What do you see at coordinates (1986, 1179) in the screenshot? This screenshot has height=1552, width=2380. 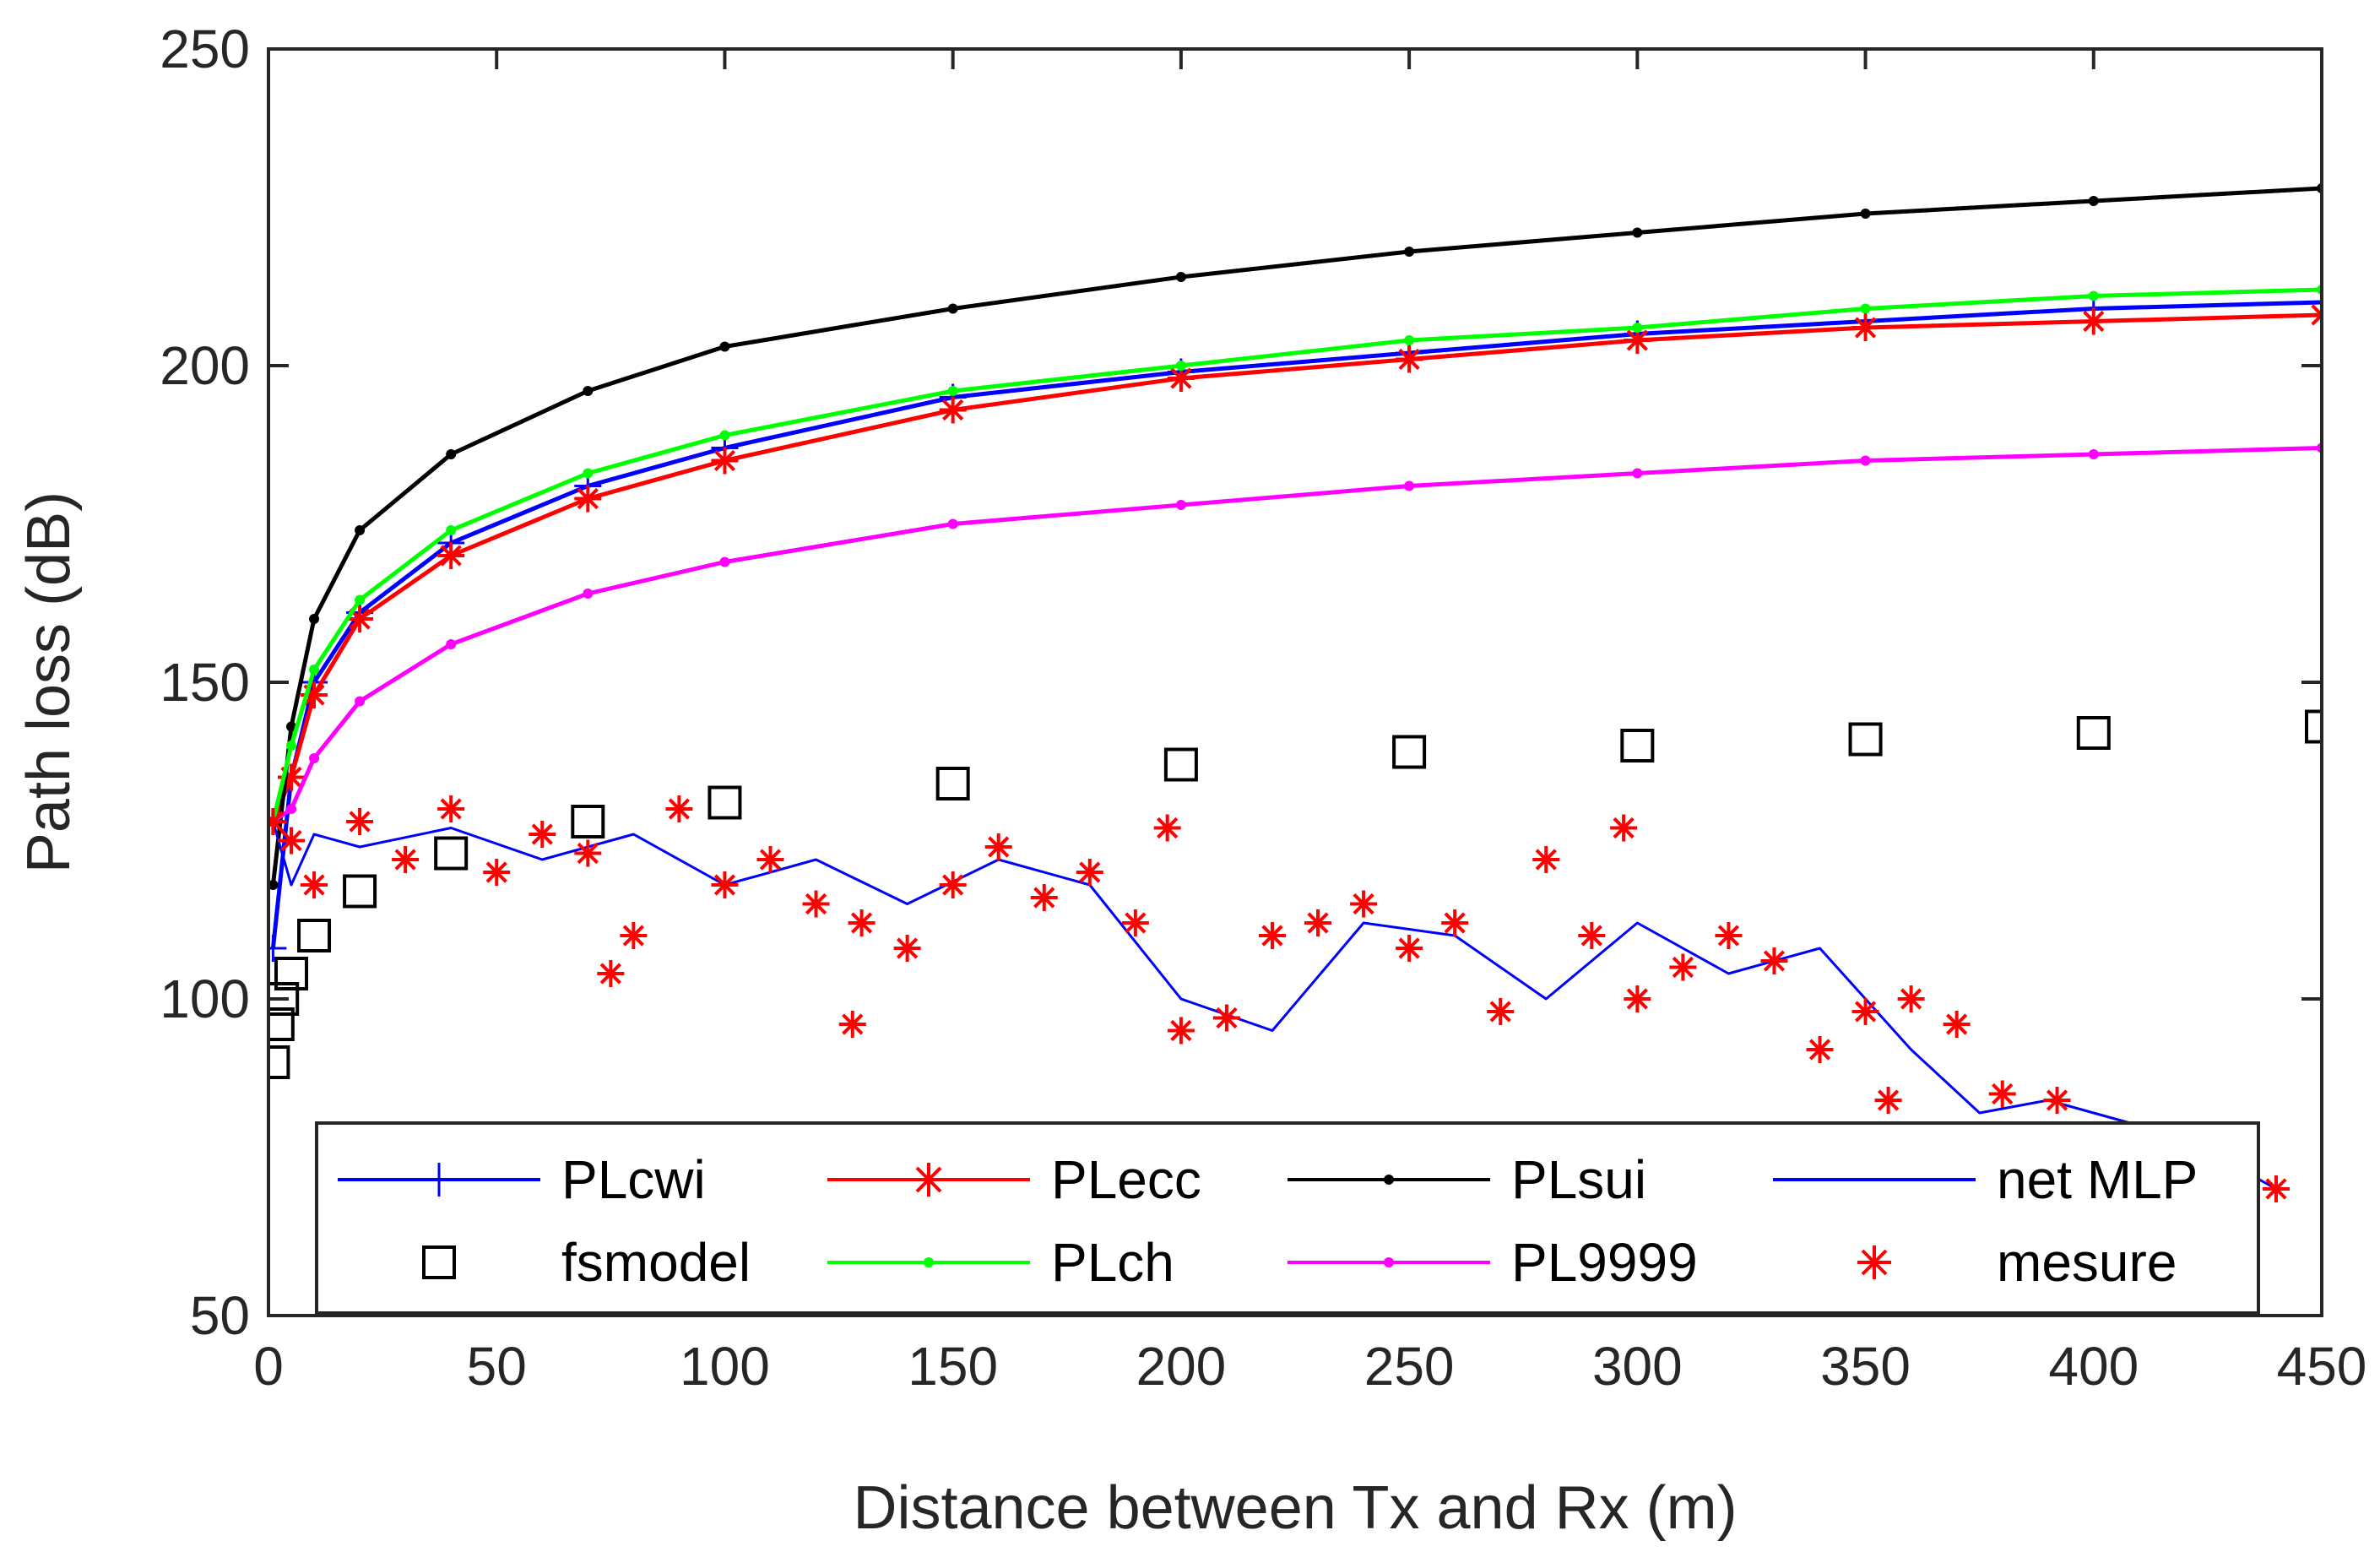 I see `legend-item-net-mlp: net MLP` at bounding box center [1986, 1179].